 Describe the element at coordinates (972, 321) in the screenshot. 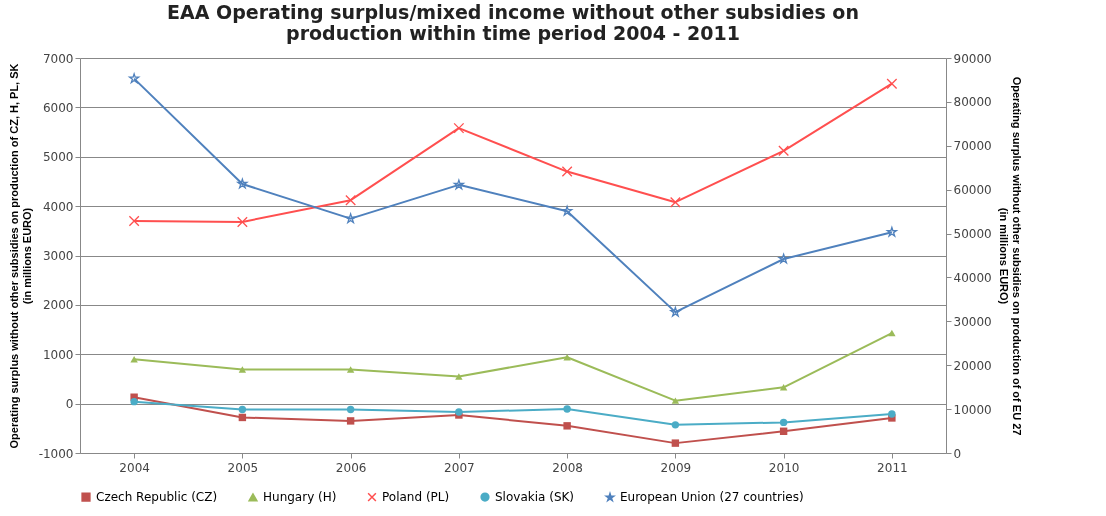

I see `y2-tick-label: 30000` at that location.